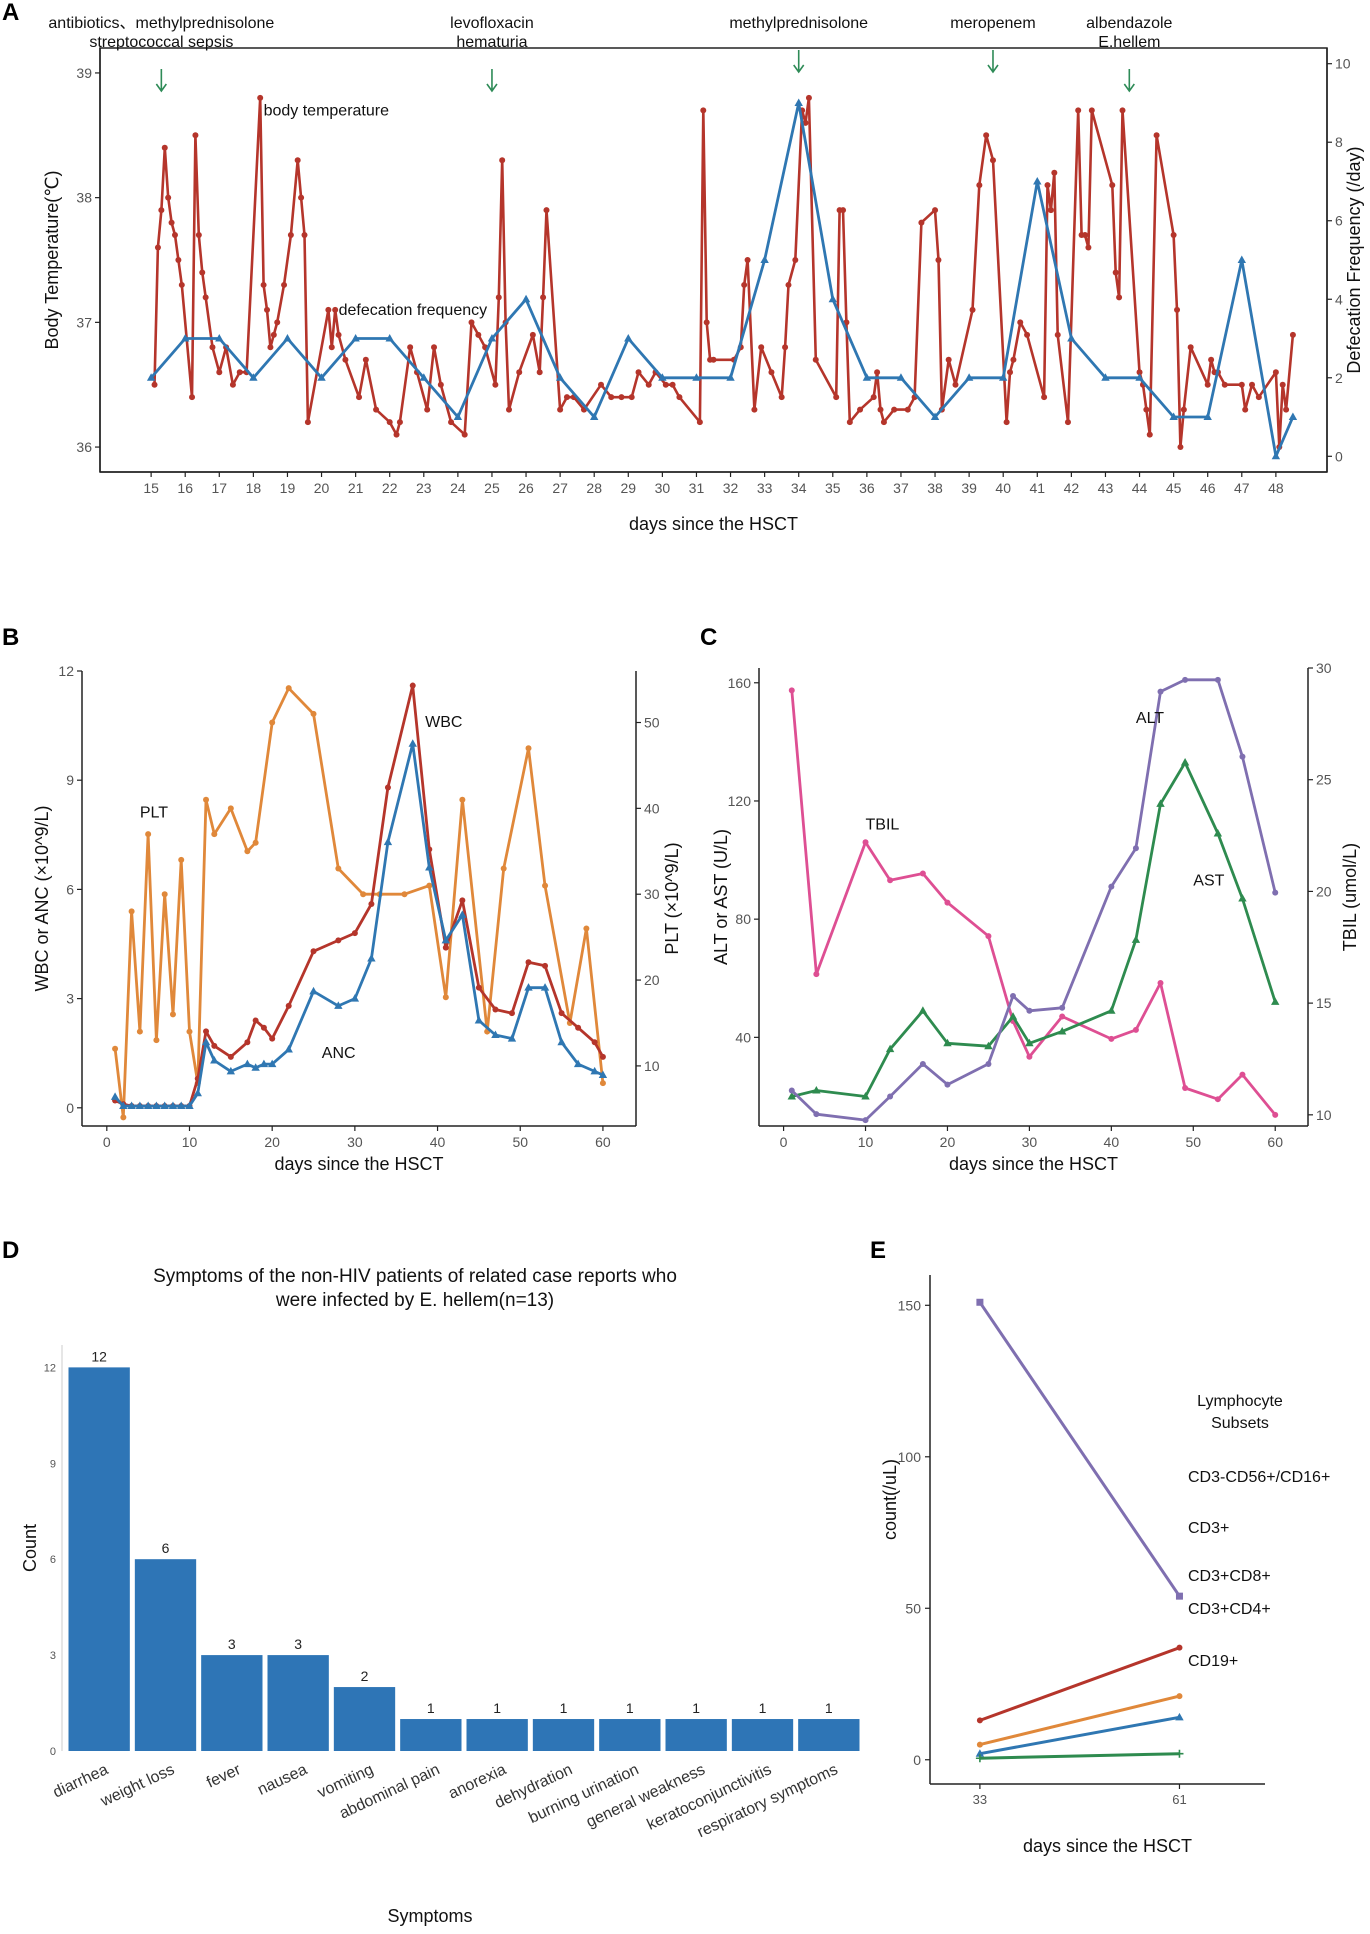 The image size is (1370, 1934). What do you see at coordinates (288, 488) in the screenshot?
I see `panel-a-x-axis-tick-label: 19` at bounding box center [288, 488].